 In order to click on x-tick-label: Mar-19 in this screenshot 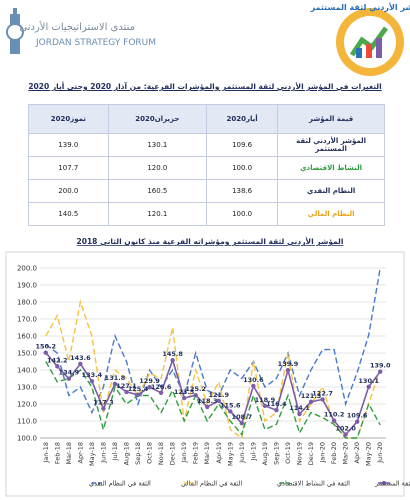, I will do `click(207, 453)`.